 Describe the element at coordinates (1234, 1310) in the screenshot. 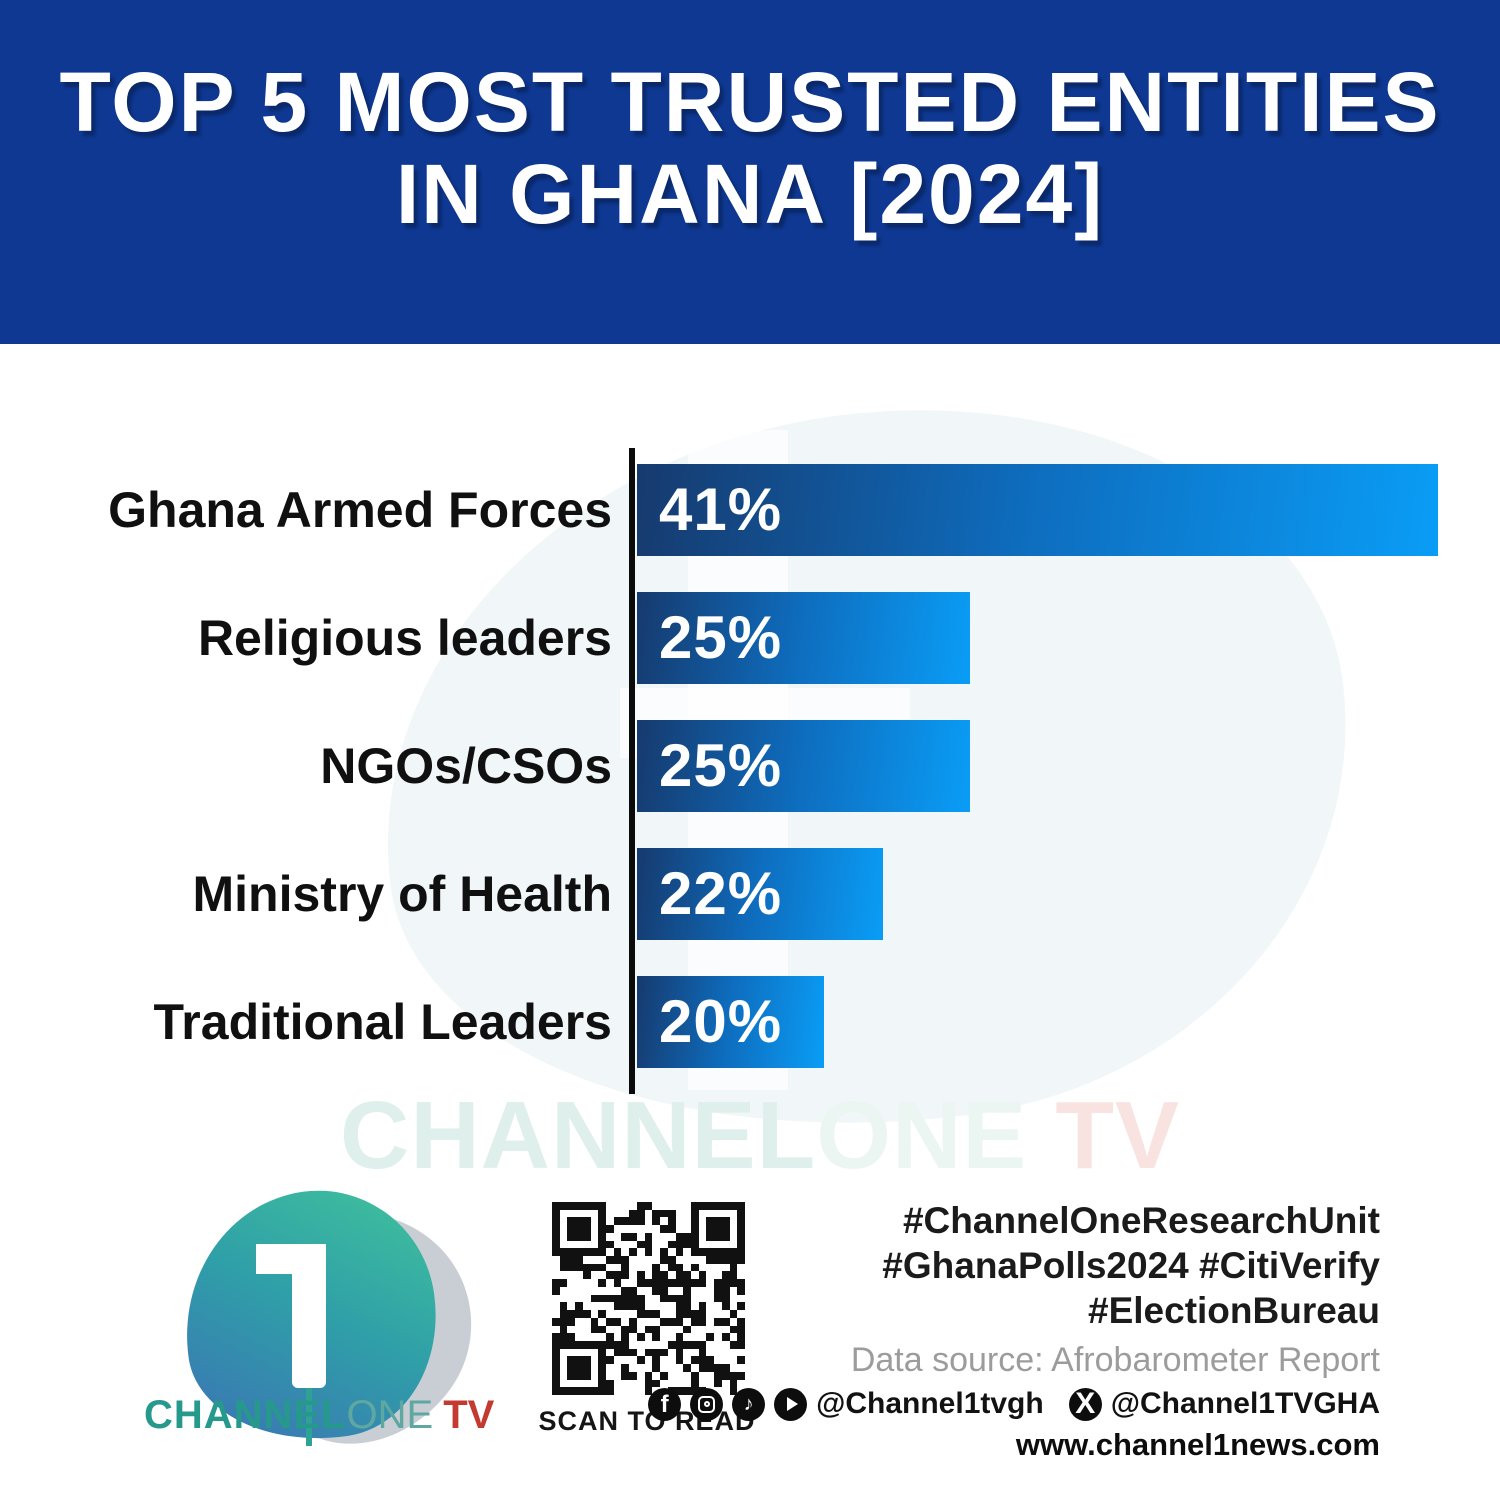

I see `hashtag-line-3: #ElectionBureau` at that location.